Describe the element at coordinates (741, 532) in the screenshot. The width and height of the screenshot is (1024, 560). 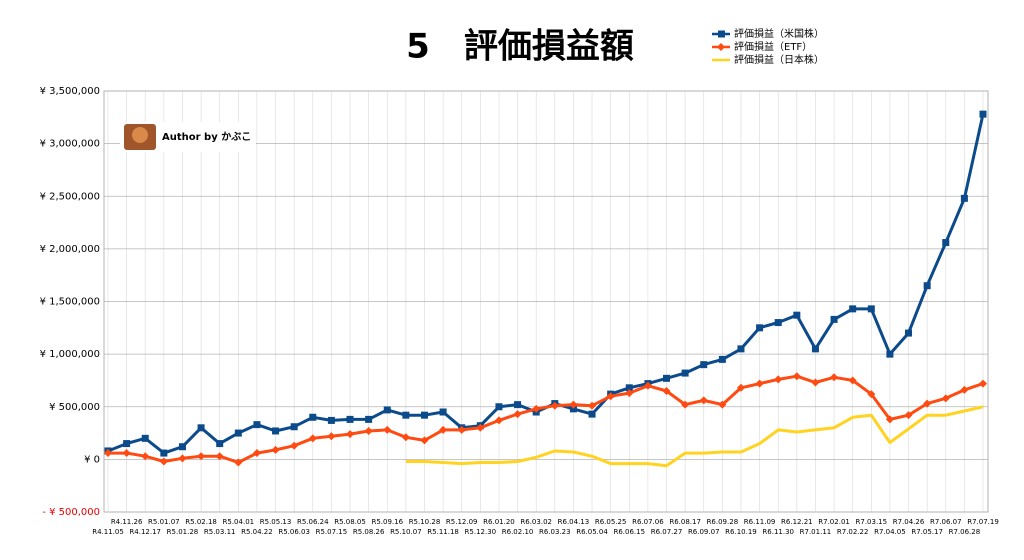
I see `x-tick-label: R6.10.19` at that location.